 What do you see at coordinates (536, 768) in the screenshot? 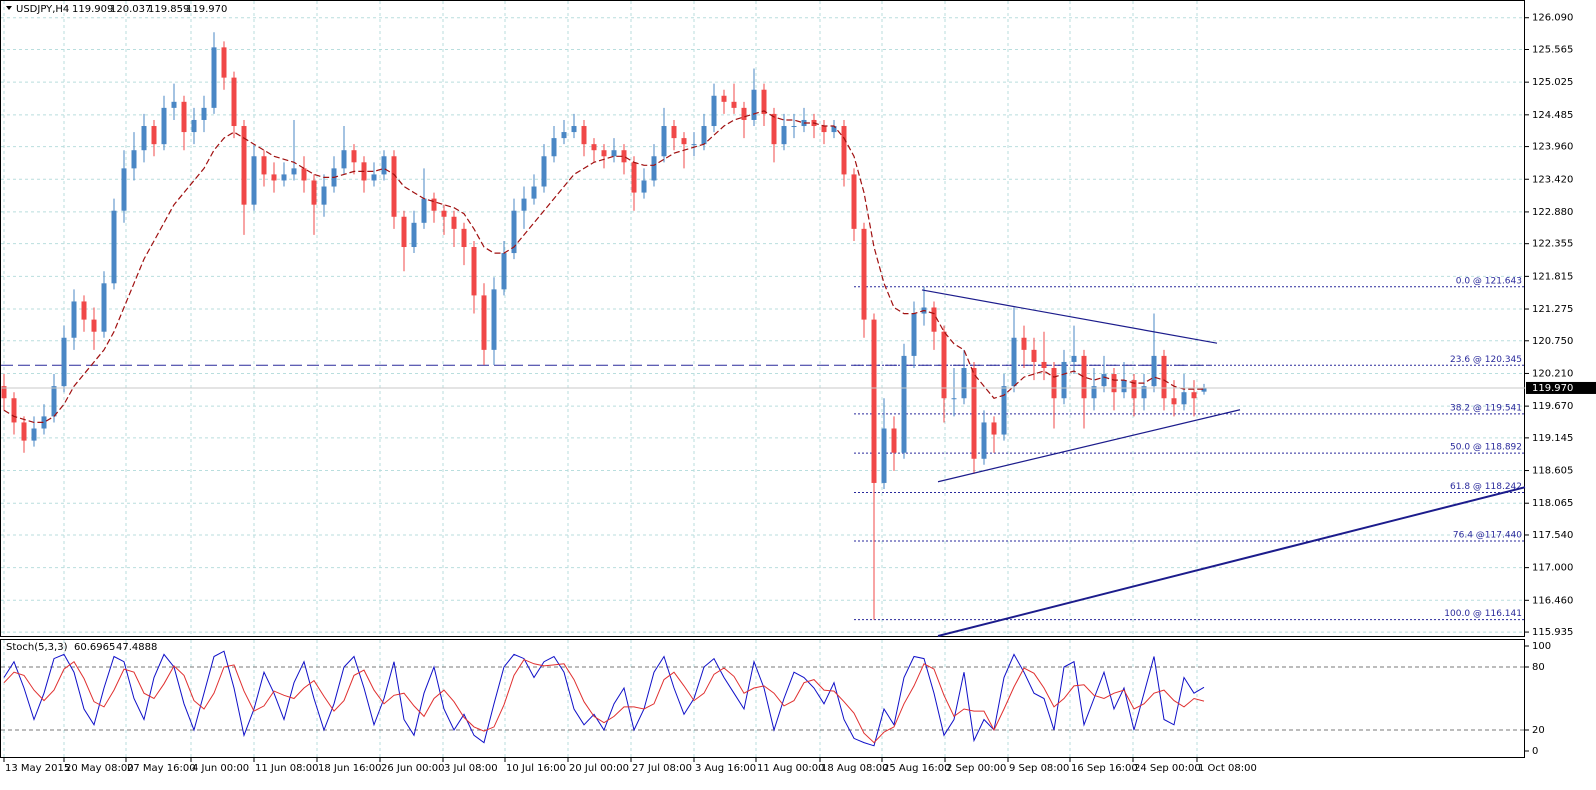
I see `x-tick-label: 10 Jul 16:00` at bounding box center [536, 768].